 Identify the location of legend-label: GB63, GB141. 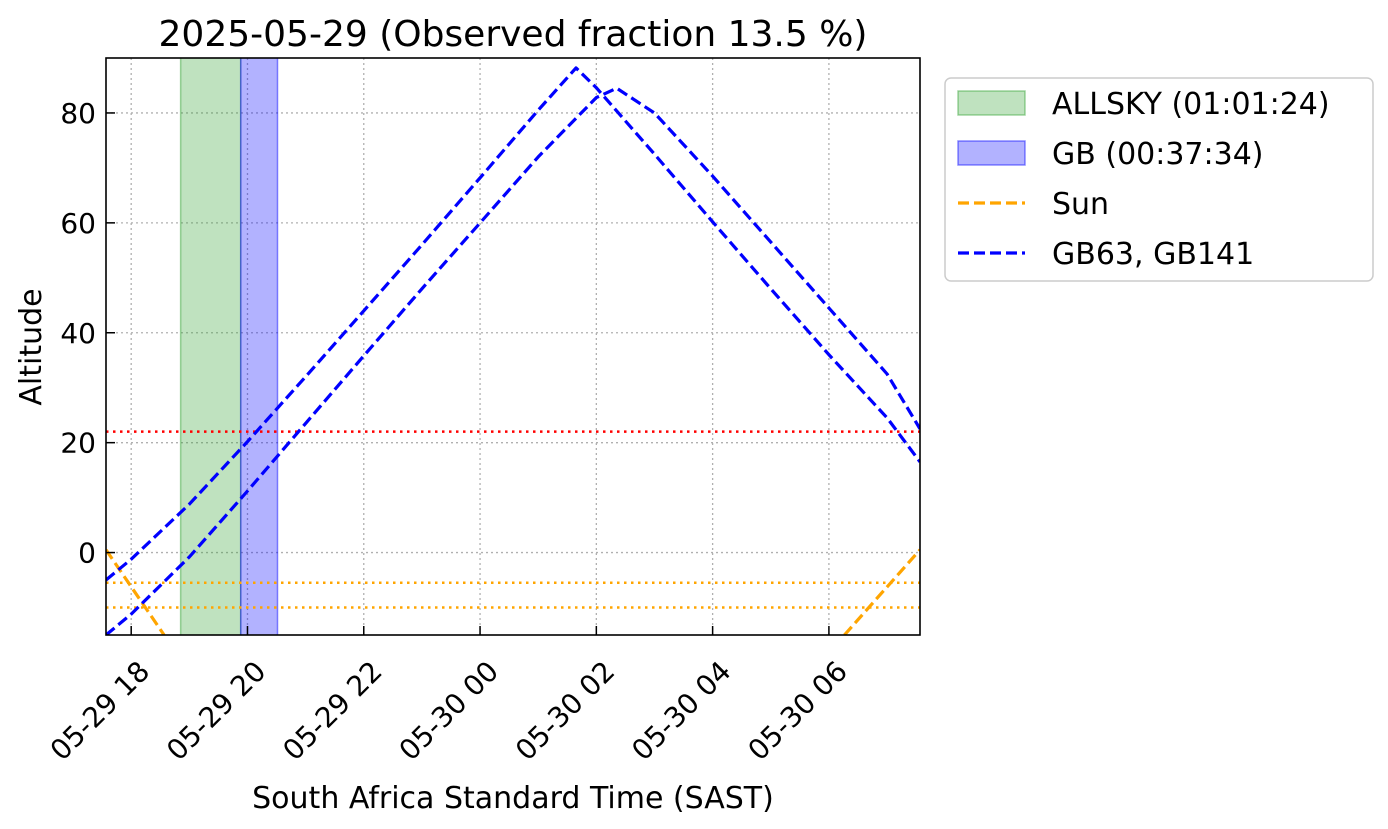
(1153, 254).